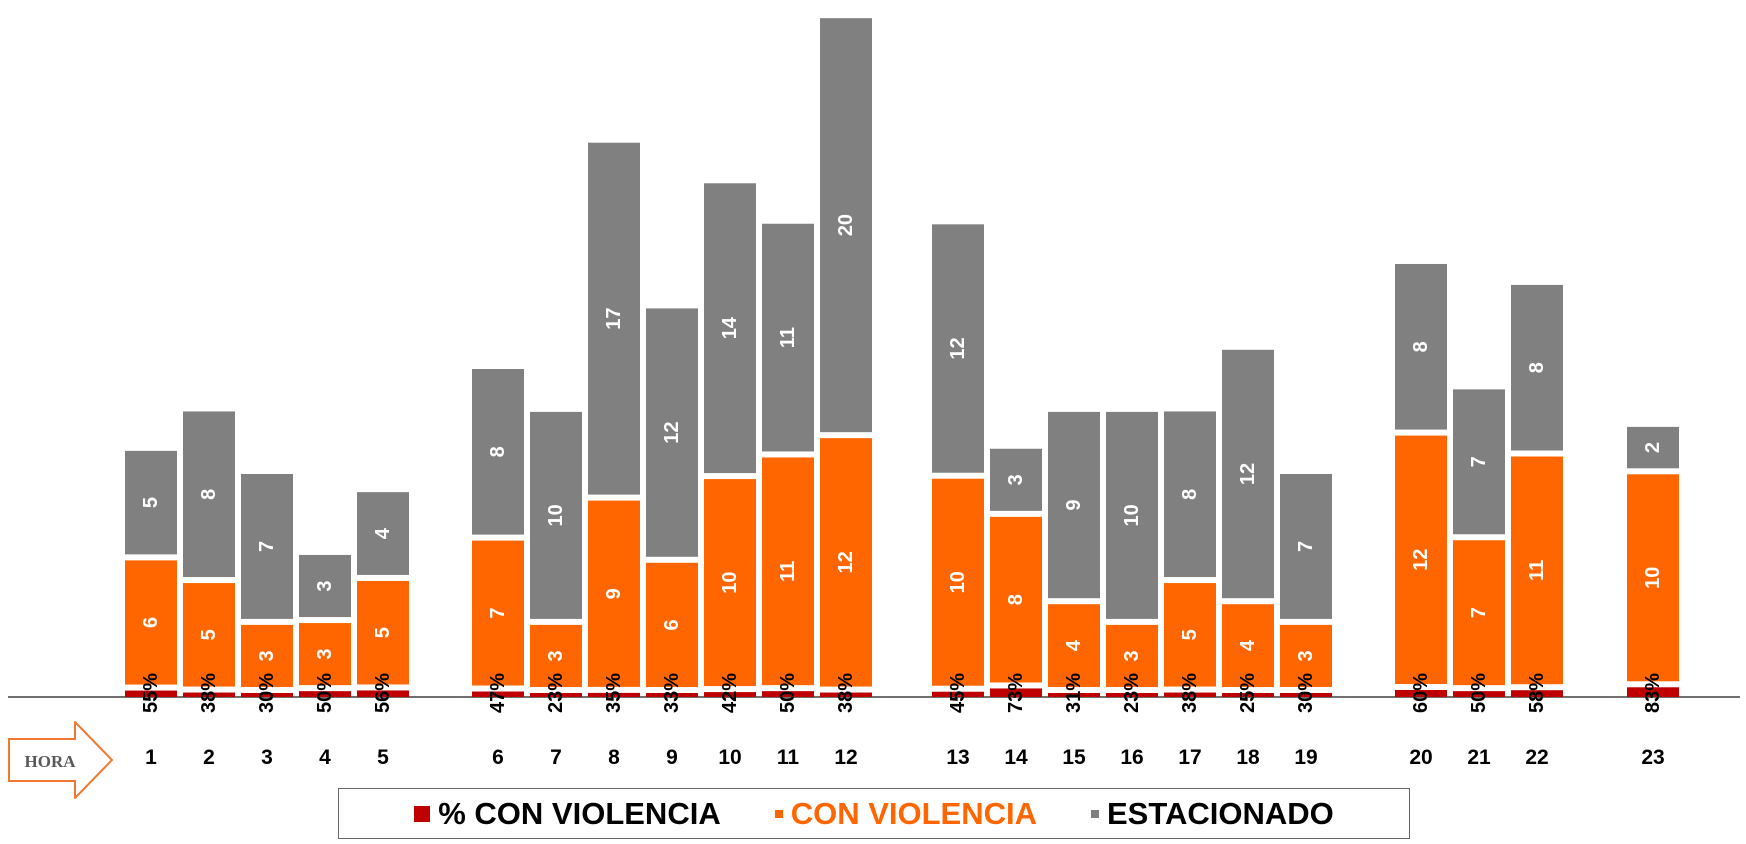 Image resolution: width=1746 pixels, height=844 pixels. Describe the element at coordinates (267, 757) in the screenshot. I see `x-tick-label-3: 3` at that location.